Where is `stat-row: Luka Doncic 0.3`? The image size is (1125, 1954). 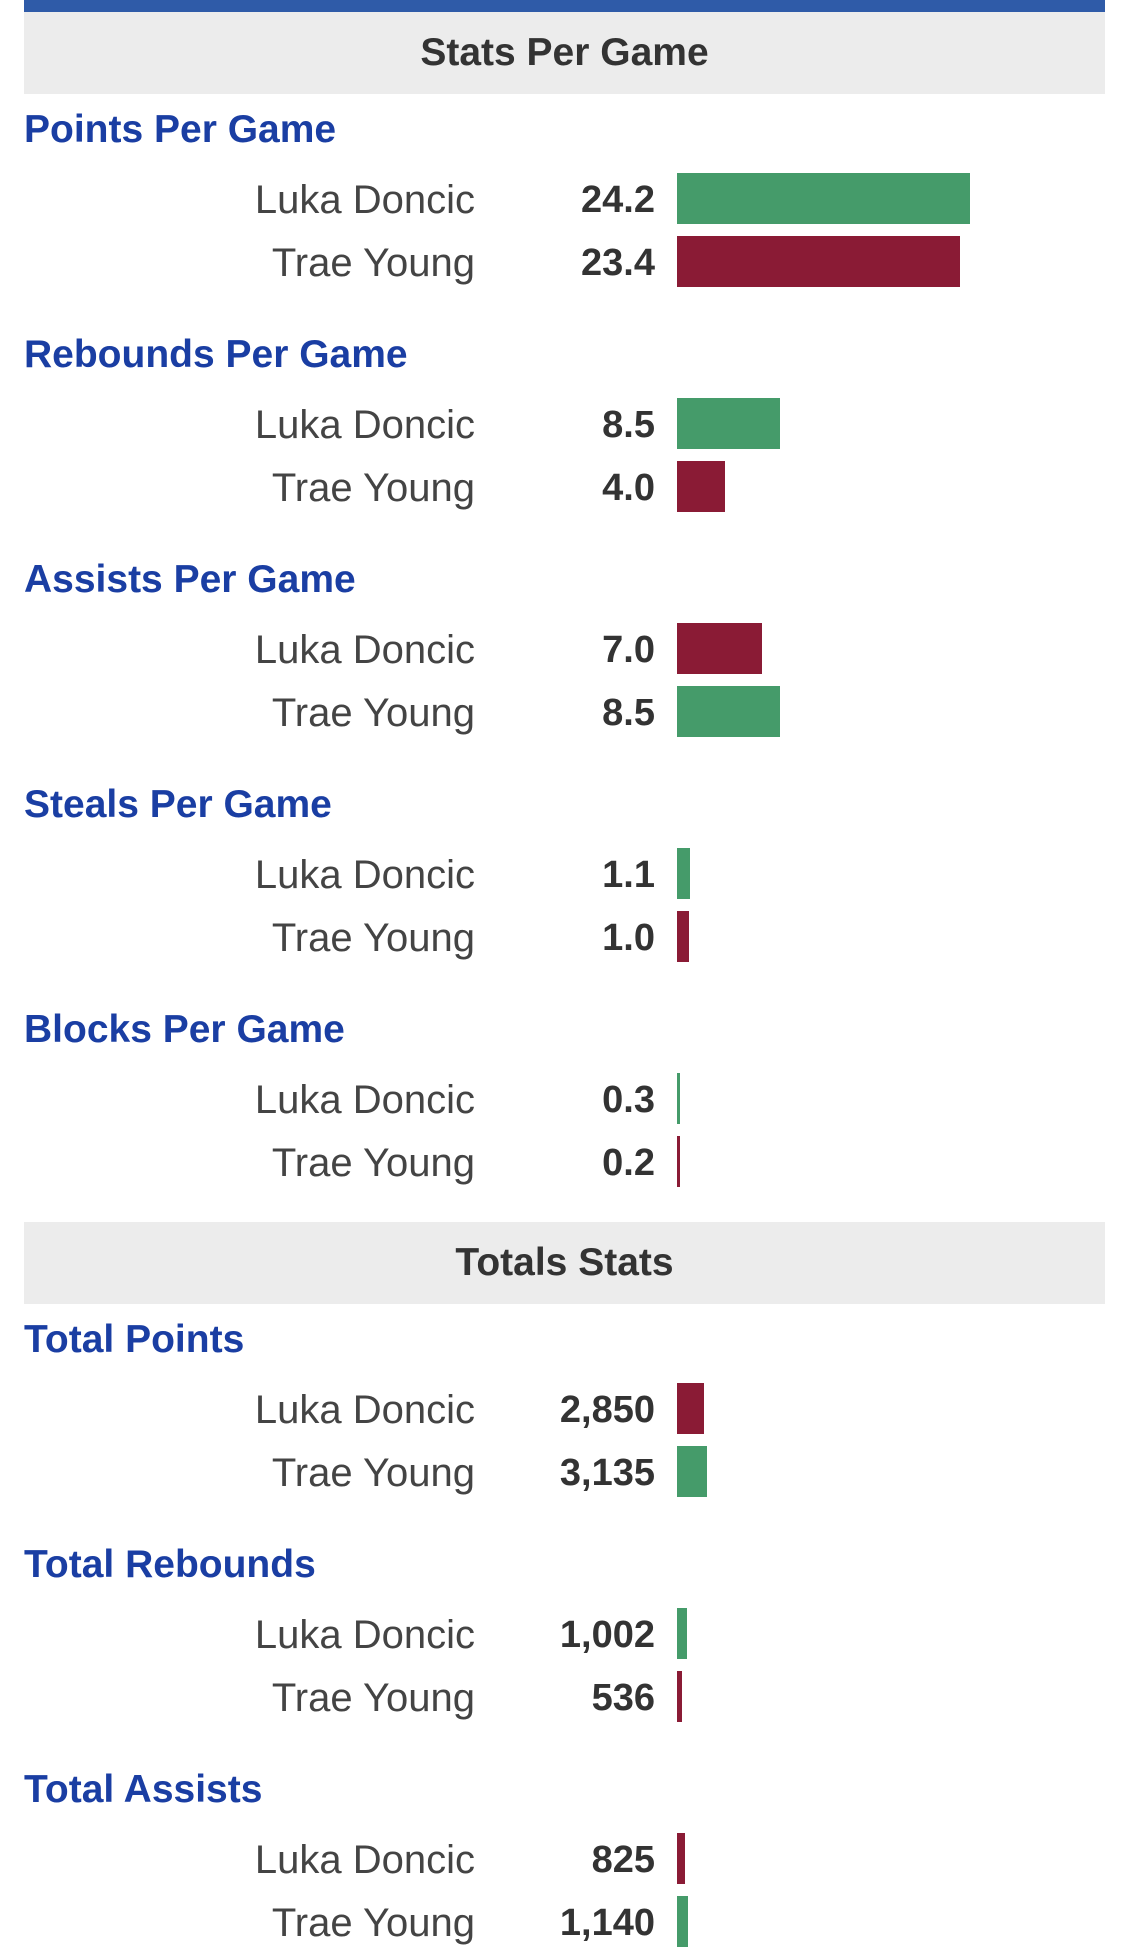 stat-row: Luka Doncic 0.3 is located at coordinates (562, 1100).